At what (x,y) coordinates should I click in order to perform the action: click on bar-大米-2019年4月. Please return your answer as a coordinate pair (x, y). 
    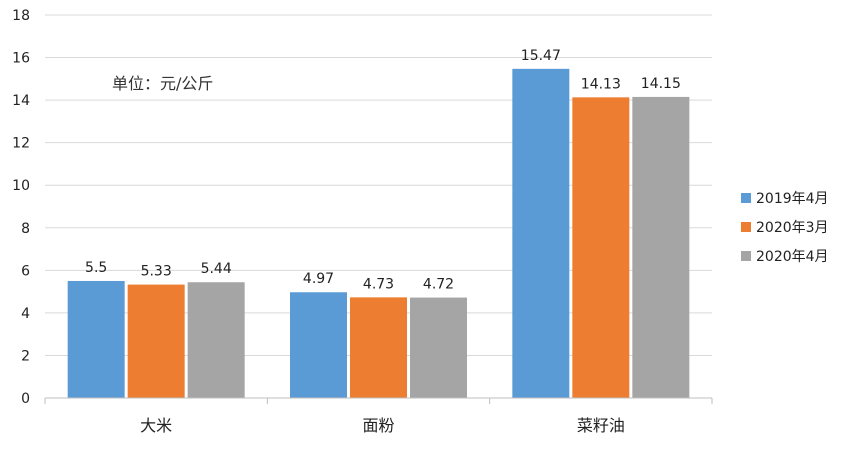
    Looking at the image, I should click on (96, 339).